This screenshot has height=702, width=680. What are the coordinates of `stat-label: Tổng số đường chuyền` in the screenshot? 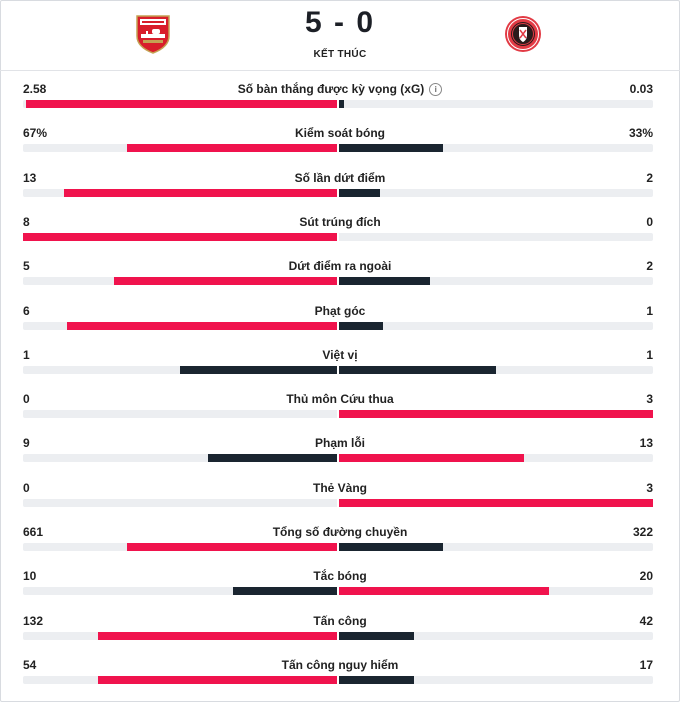 It's located at (340, 532).